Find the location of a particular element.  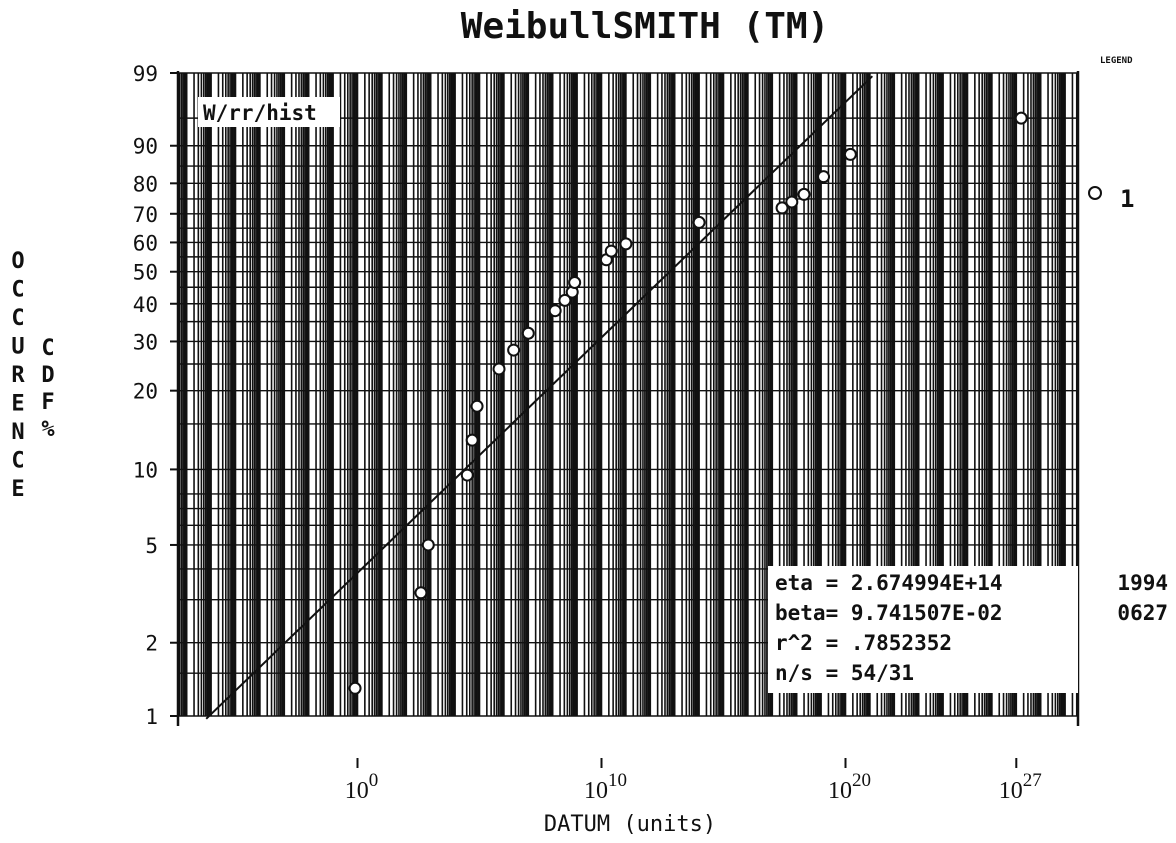

y-label-letter: R is located at coordinates (18, 375).